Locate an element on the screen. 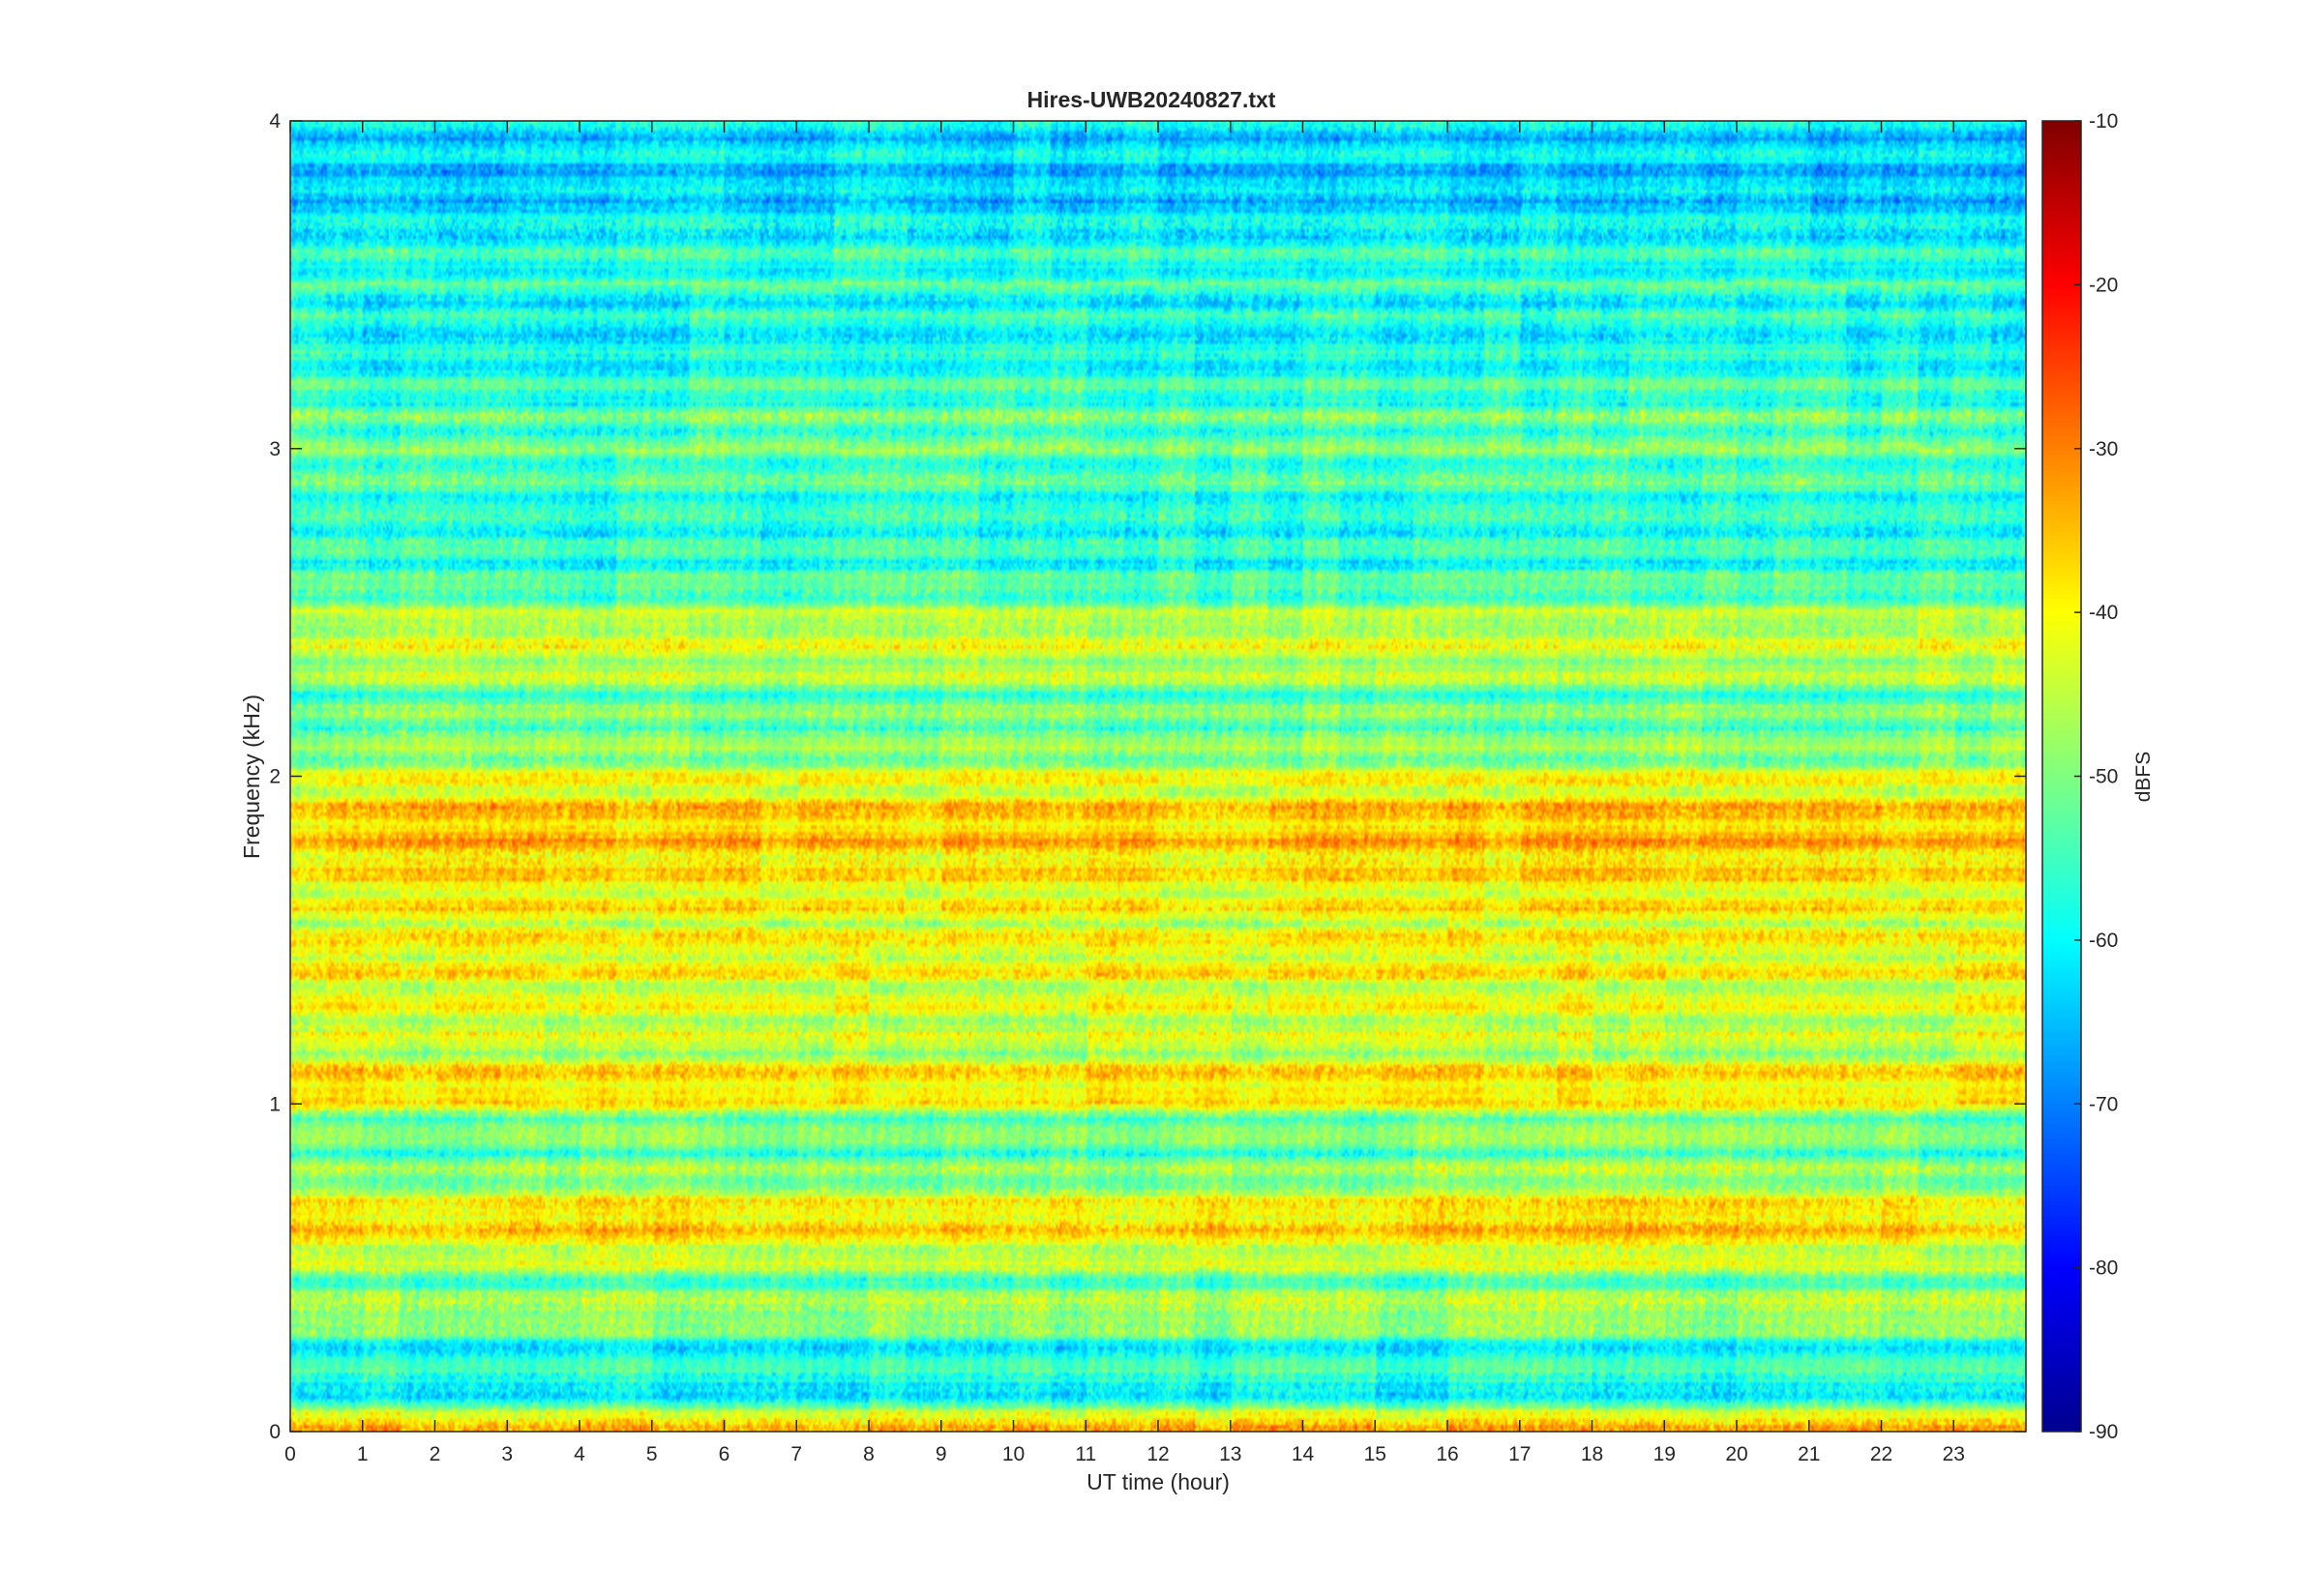 Image resolution: width=2322 pixels, height=1596 pixels. y-tick-label: 4 is located at coordinates (275, 121).